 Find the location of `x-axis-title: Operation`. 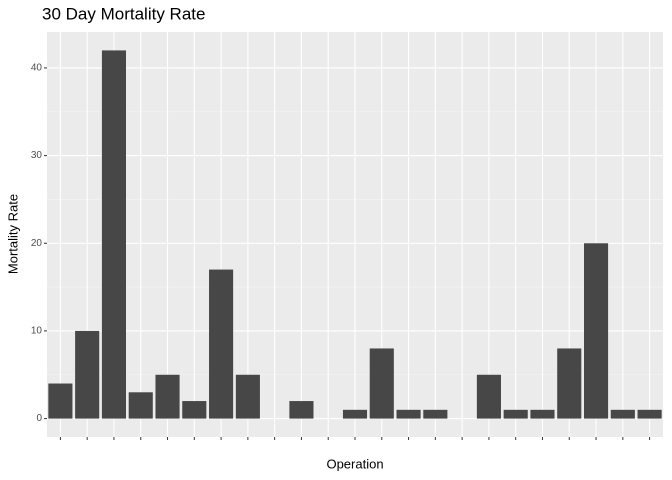

x-axis-title: Operation is located at coordinates (354, 463).